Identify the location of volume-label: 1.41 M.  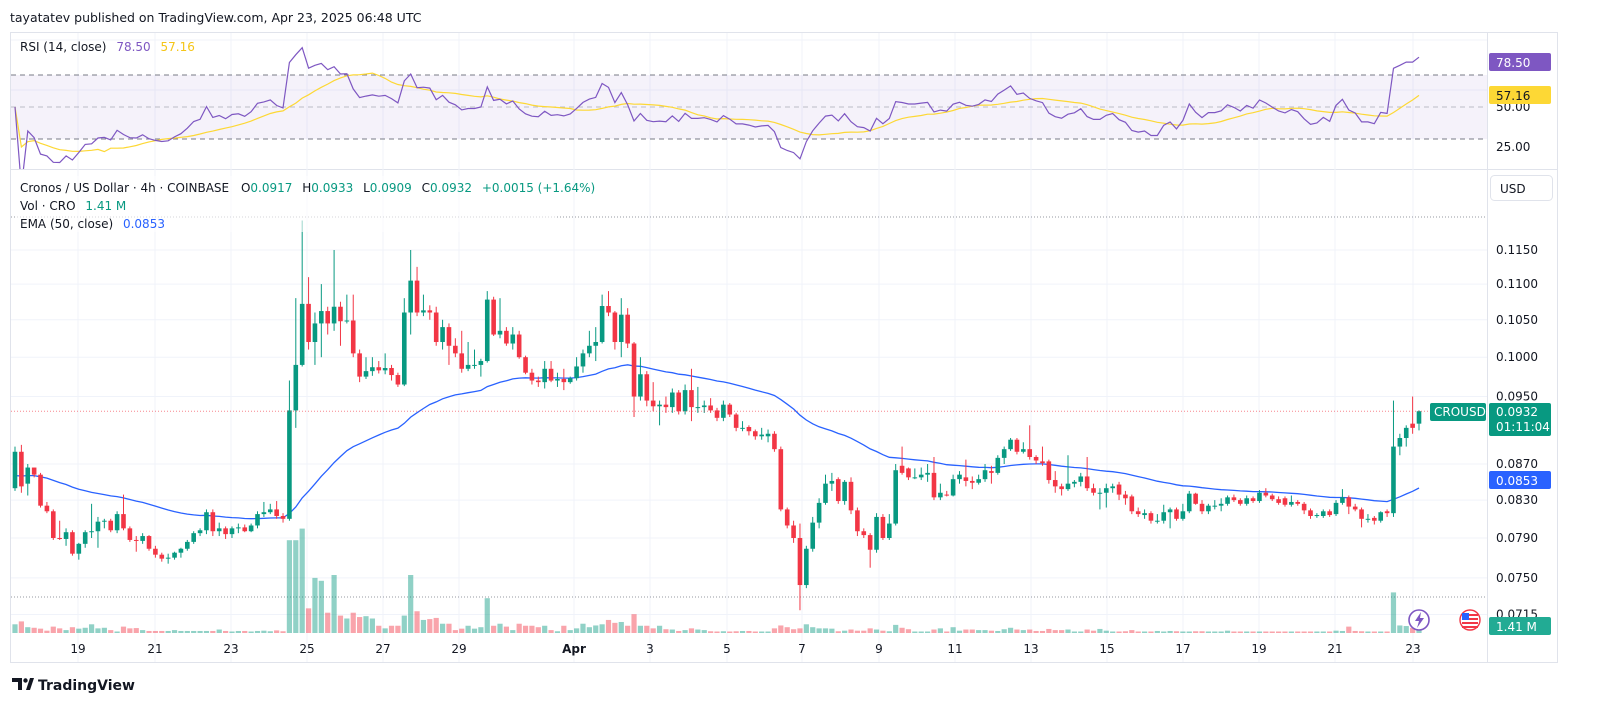
(1520, 626).